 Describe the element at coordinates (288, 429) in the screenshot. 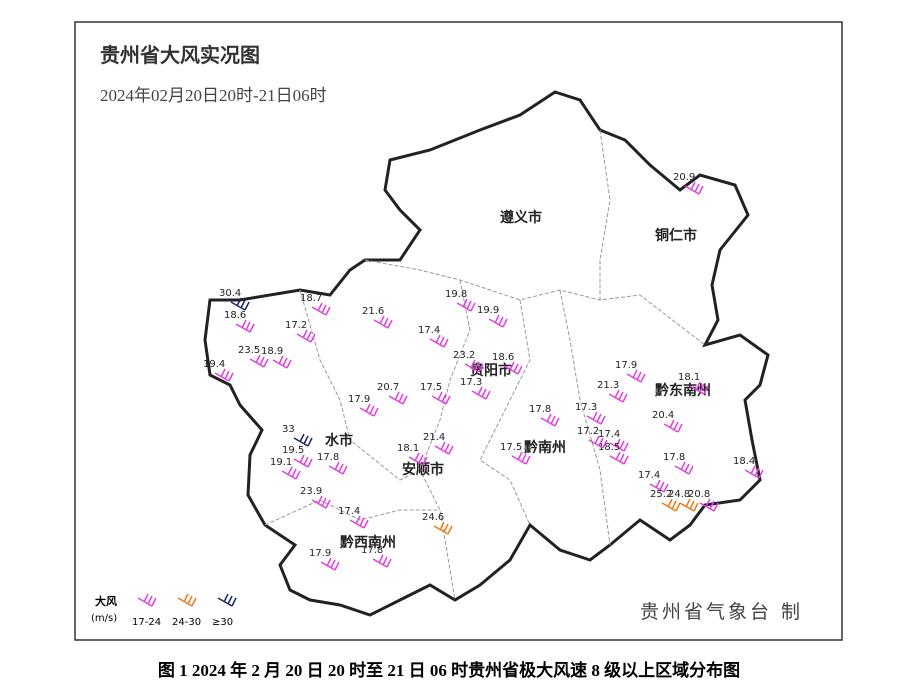

I see `station-value: 33` at that location.